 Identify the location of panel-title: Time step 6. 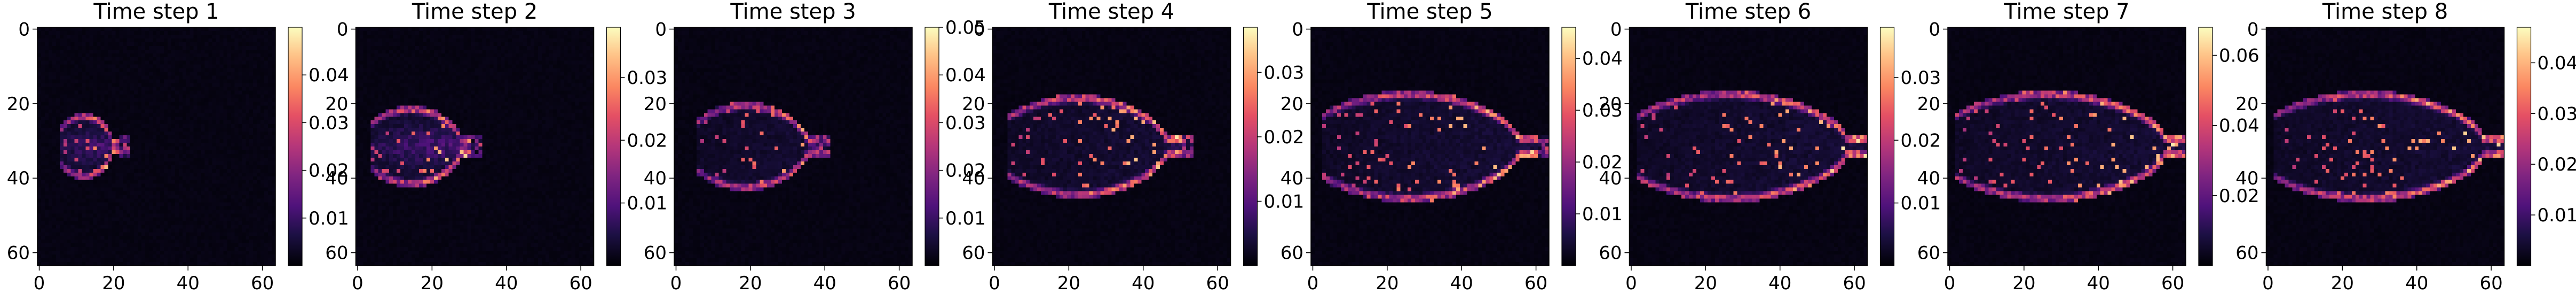
(1748, 12).